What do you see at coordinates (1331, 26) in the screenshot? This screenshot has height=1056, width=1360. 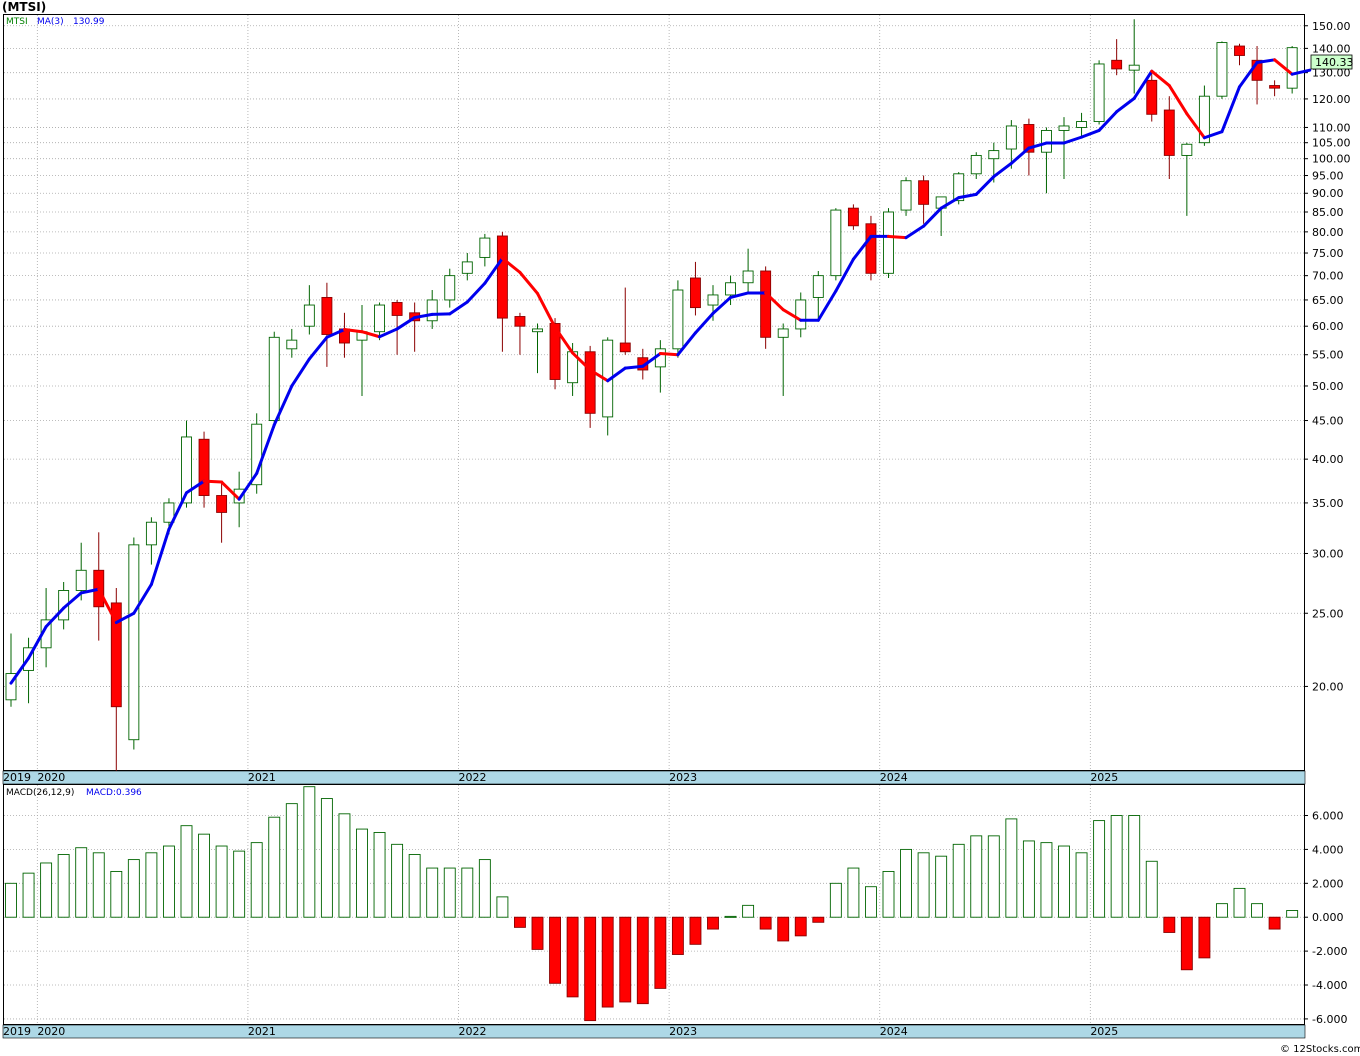 I see `price-tick-label: 150.00` at bounding box center [1331, 26].